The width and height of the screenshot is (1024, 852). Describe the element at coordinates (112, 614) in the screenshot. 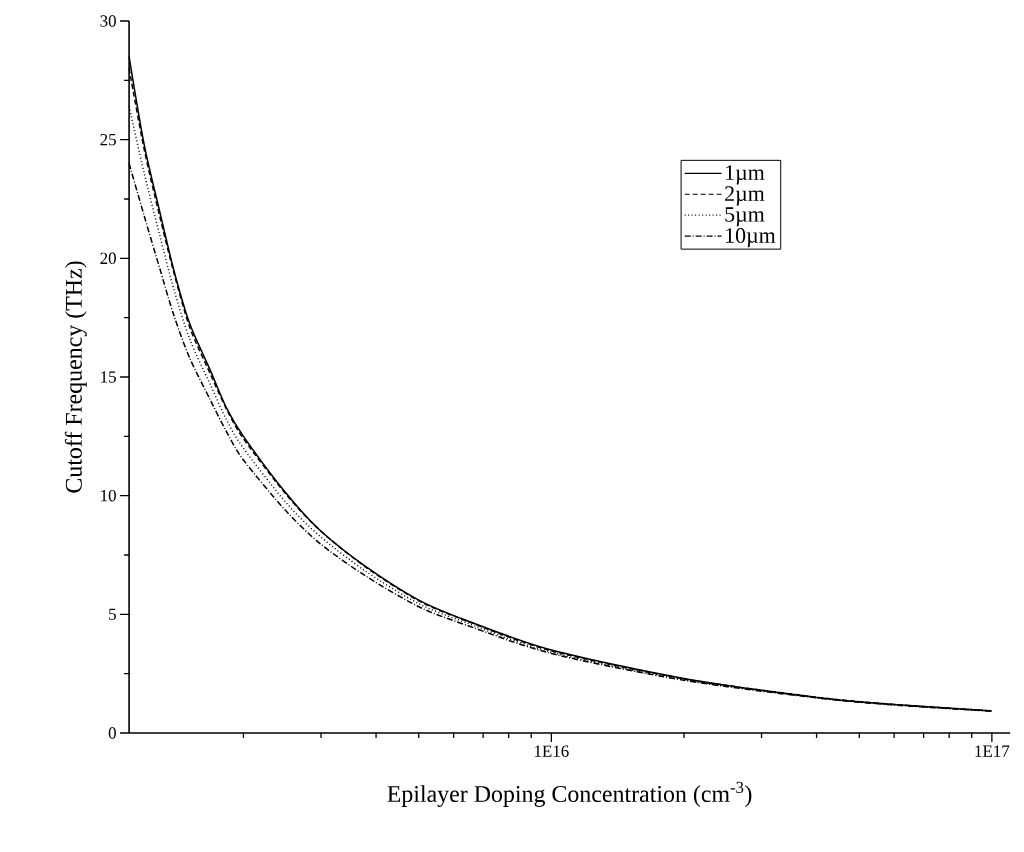

I see `y-tick-label: 5` at that location.